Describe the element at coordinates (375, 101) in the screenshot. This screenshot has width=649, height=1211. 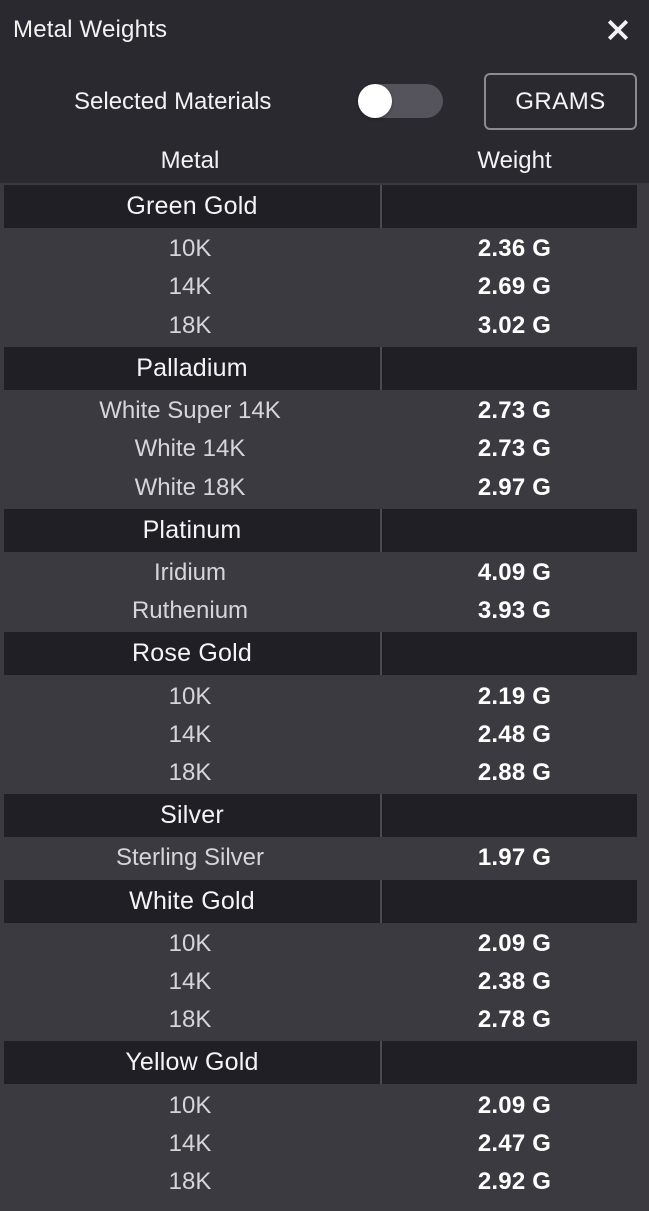
I see `toggle-knob` at that location.